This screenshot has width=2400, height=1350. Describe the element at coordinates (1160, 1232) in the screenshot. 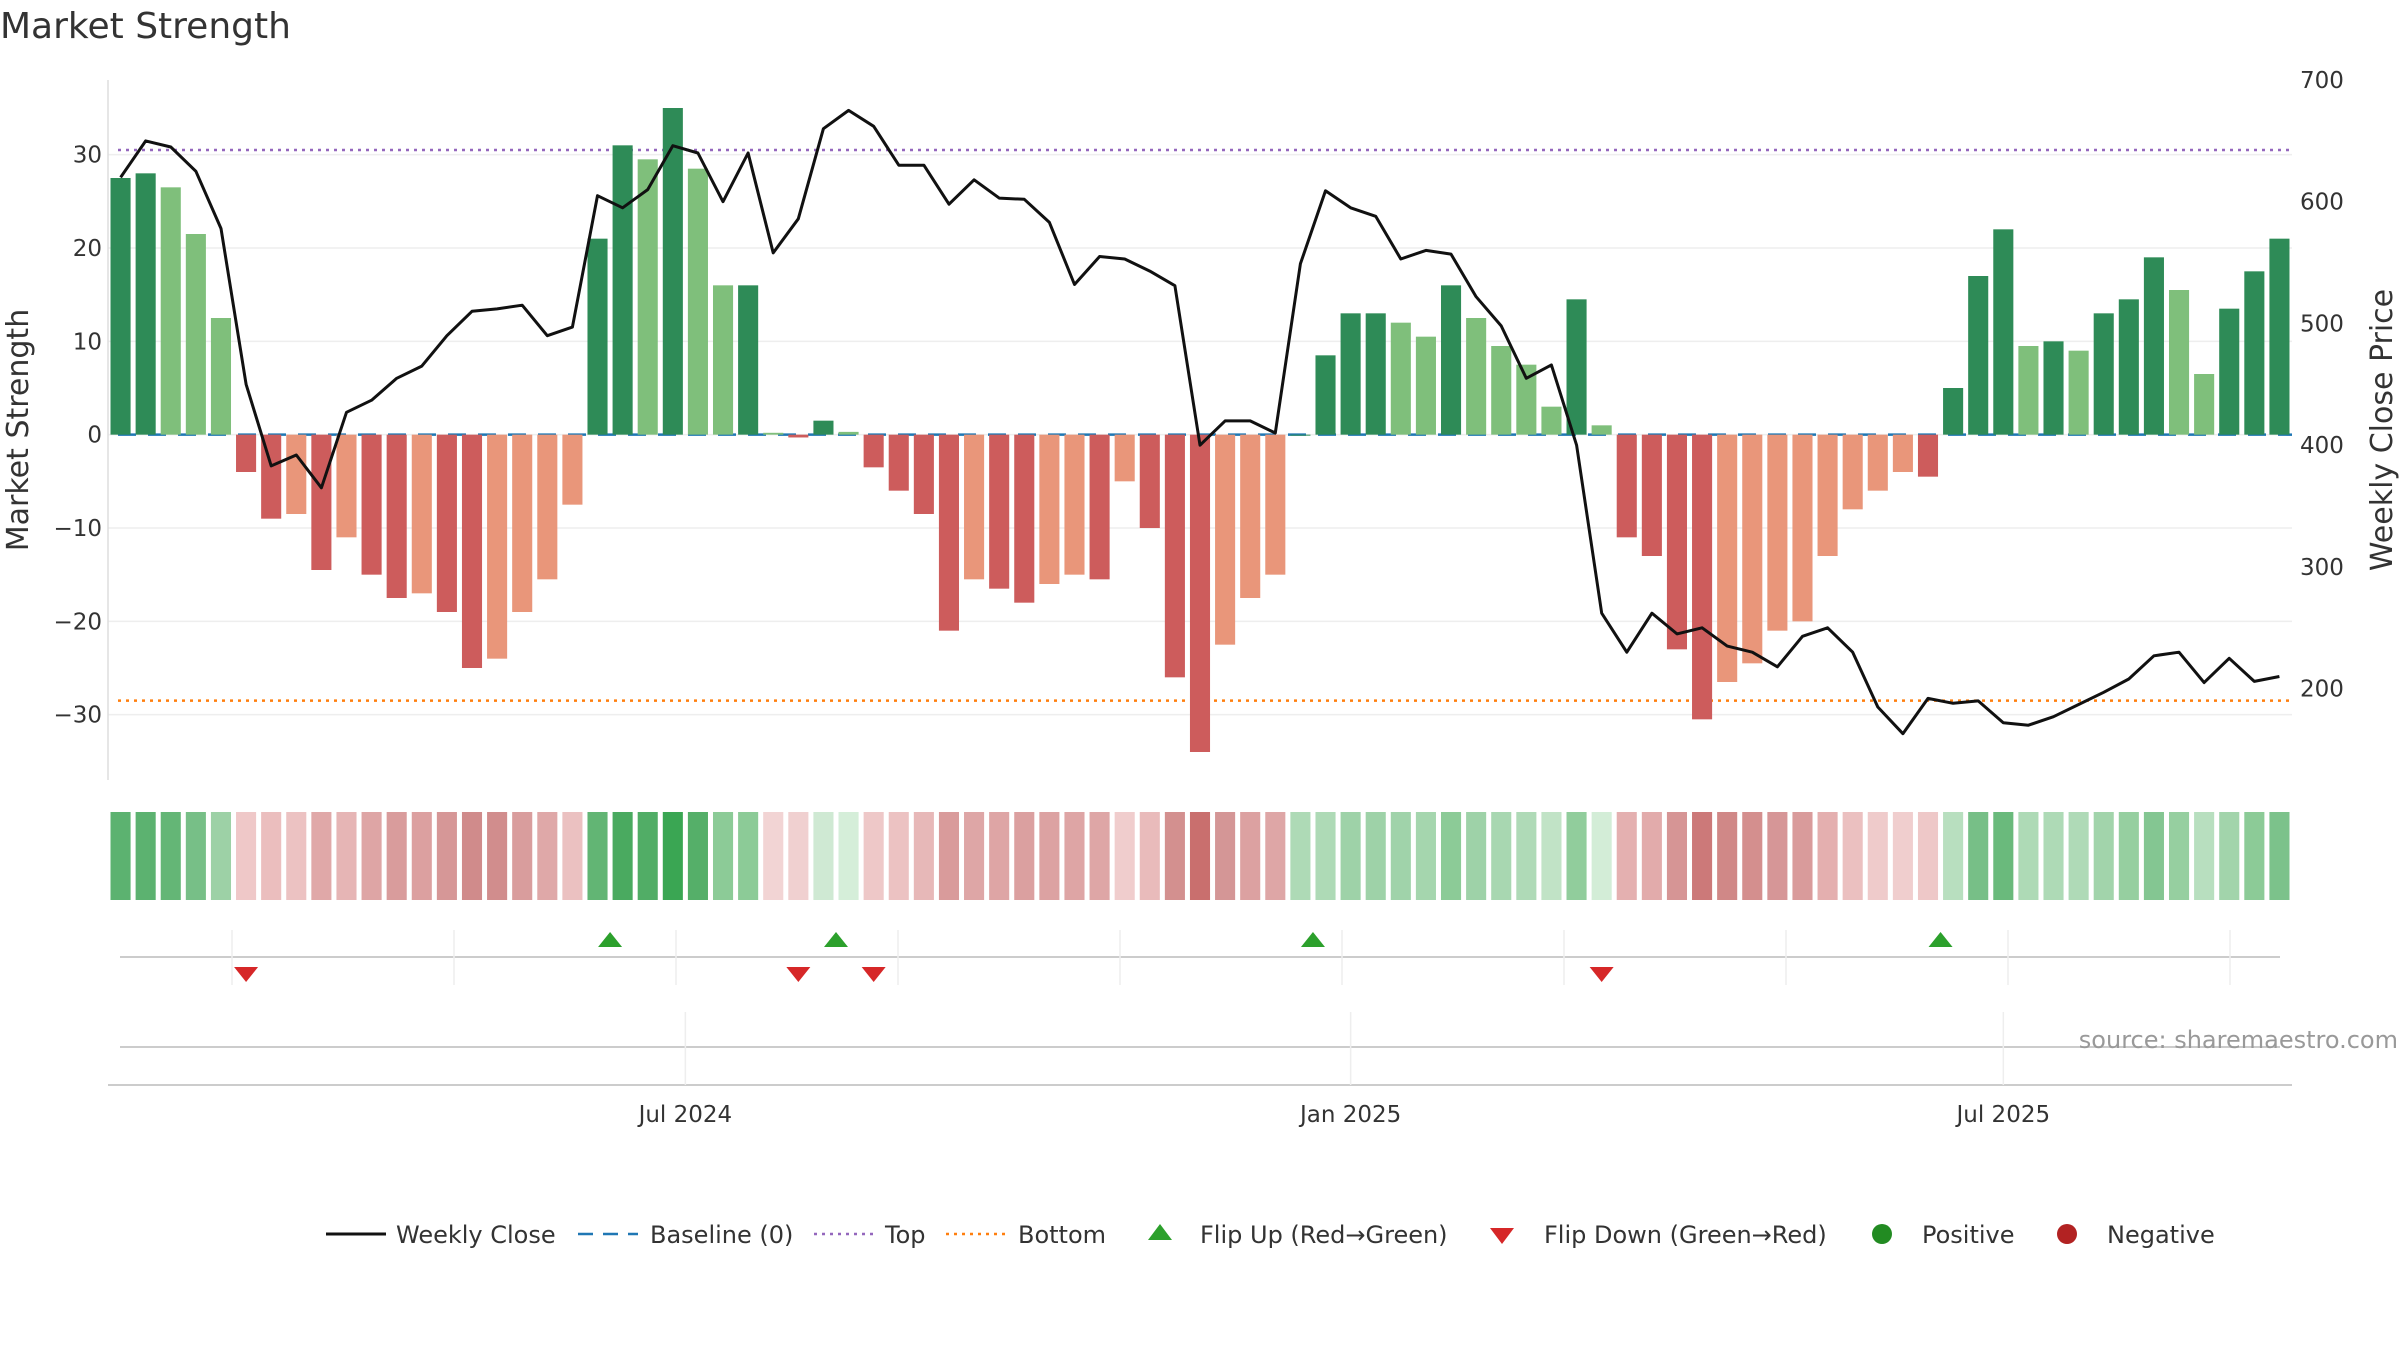

I see `legend-swatch-flip-up` at that location.